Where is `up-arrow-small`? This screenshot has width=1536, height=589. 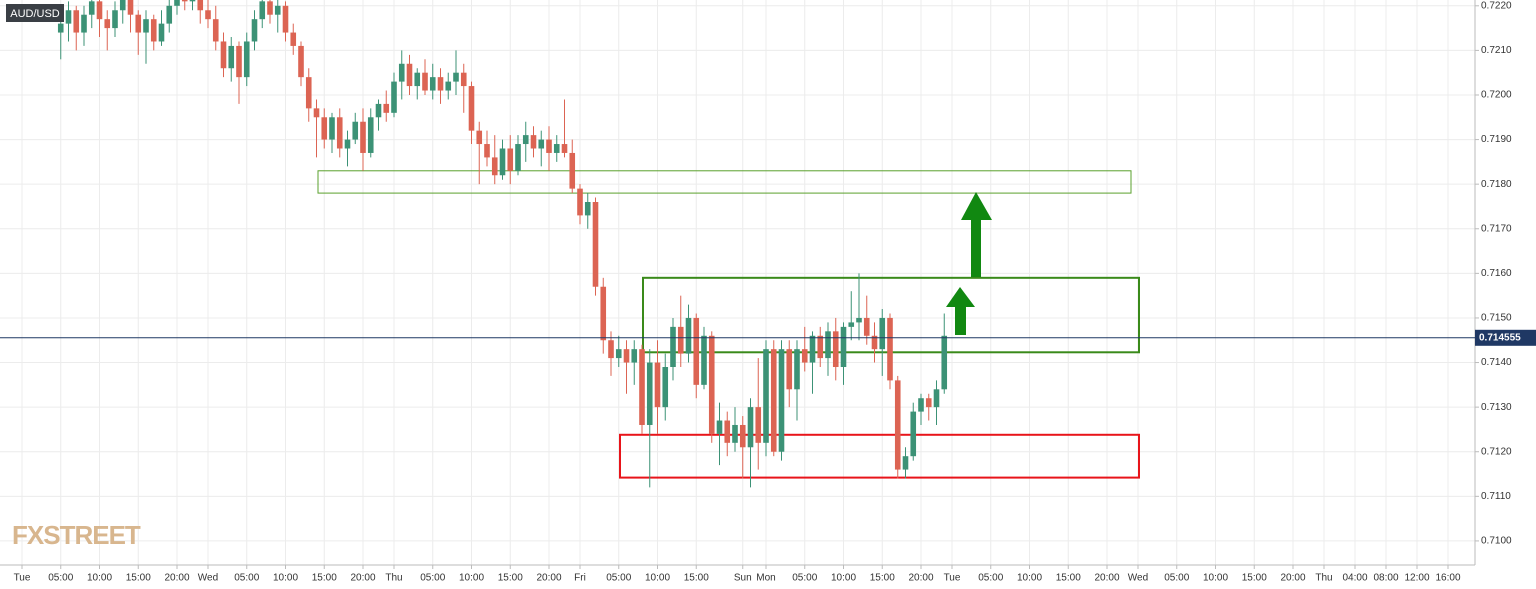
up-arrow-small is located at coordinates (960, 311).